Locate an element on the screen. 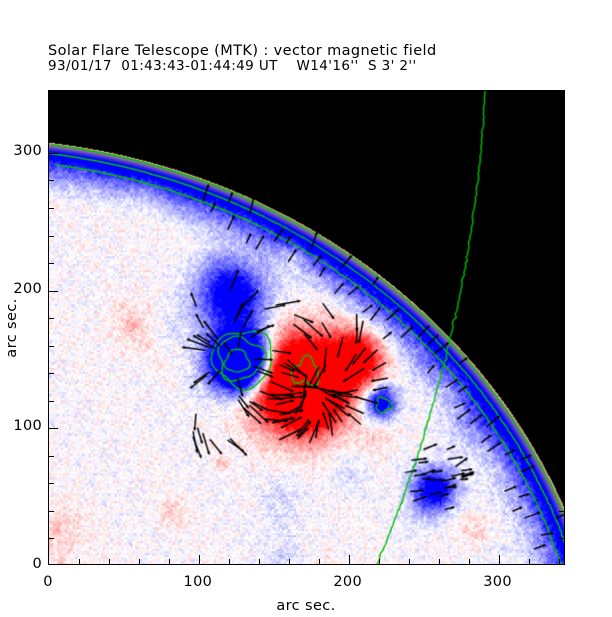 The image size is (612, 617). x-tick-label: 0 is located at coordinates (48, 582).